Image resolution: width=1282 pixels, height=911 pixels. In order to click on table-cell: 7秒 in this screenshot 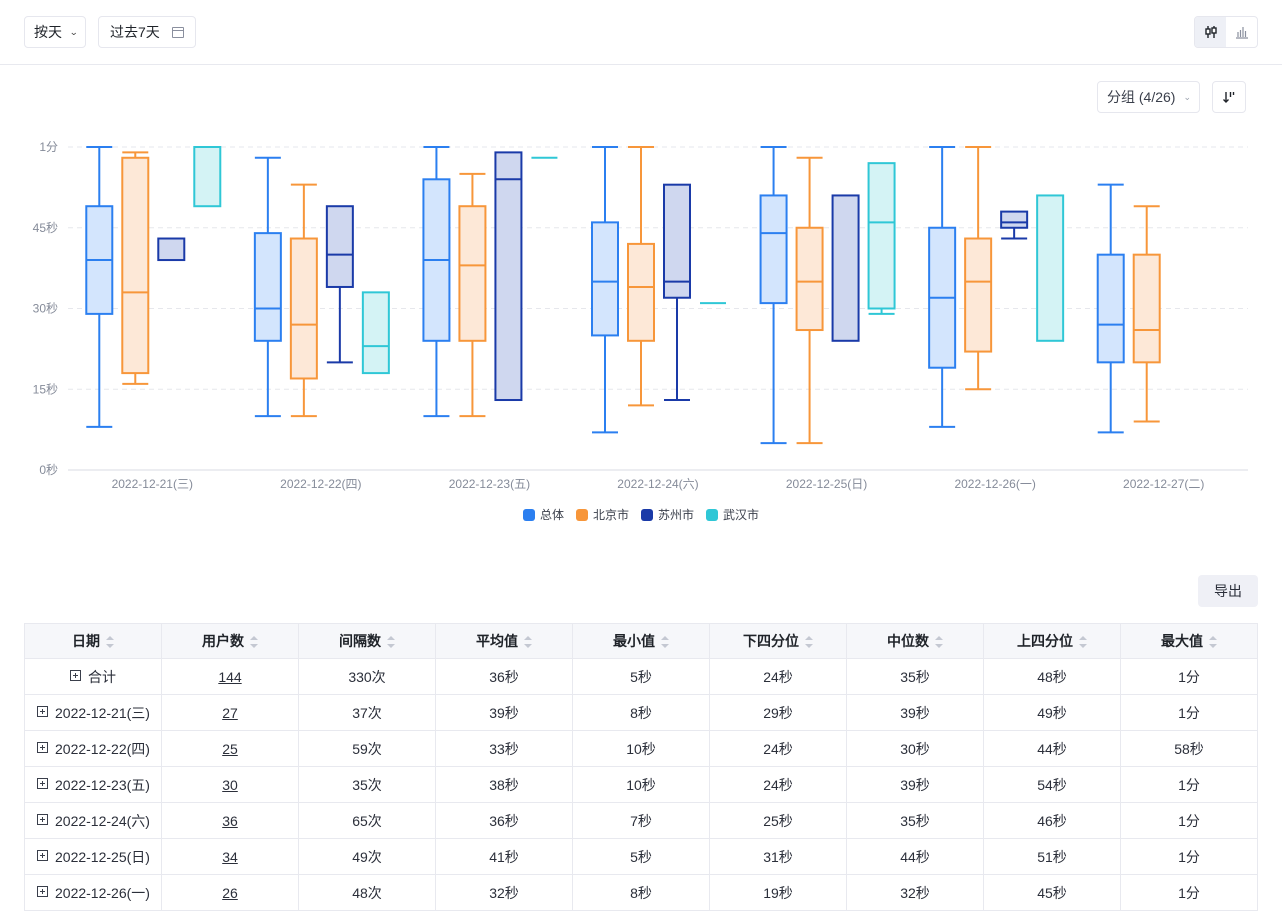, I will do `click(641, 820)`.